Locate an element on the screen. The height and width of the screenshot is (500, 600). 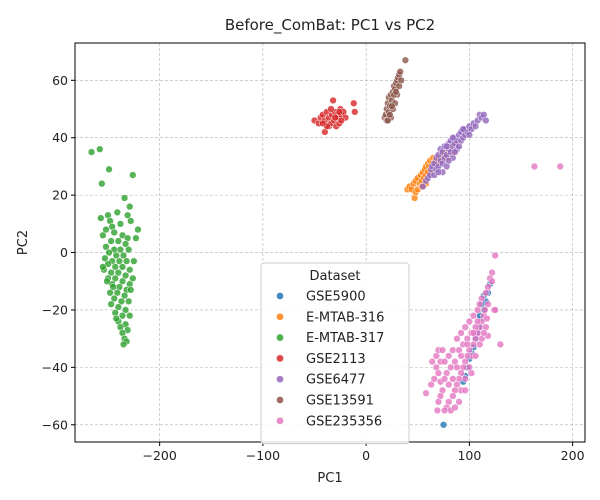
legend-label: GSE5900 is located at coordinates (336, 297).